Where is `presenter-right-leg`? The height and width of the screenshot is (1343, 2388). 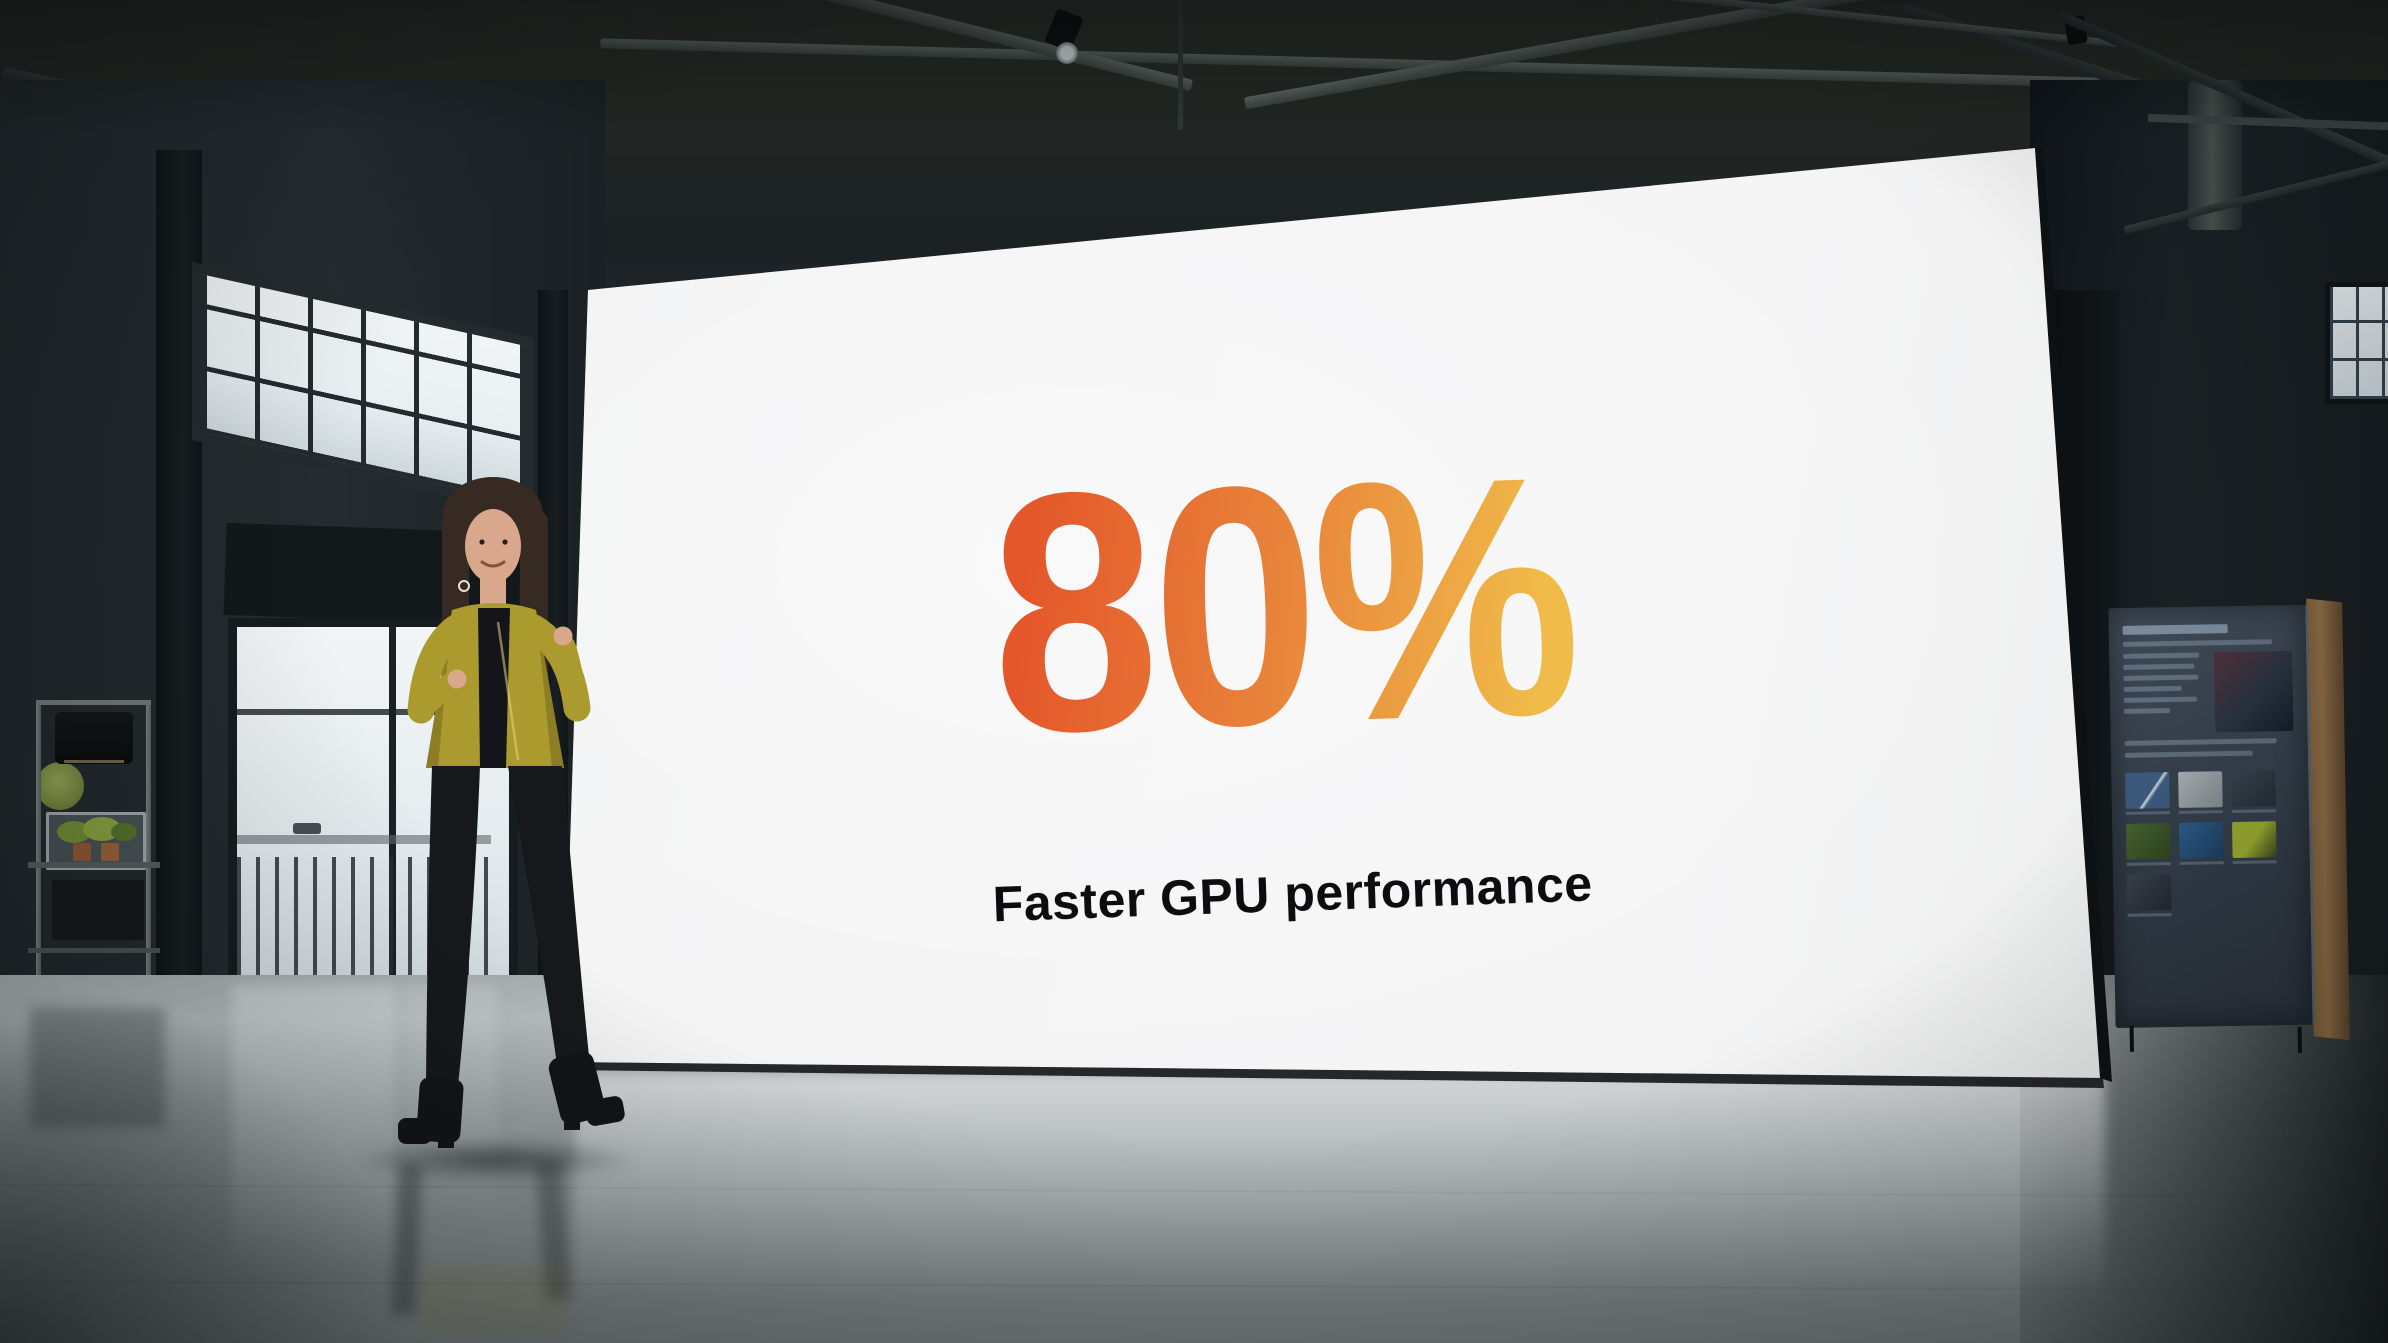
presenter-right-leg is located at coordinates (549, 919).